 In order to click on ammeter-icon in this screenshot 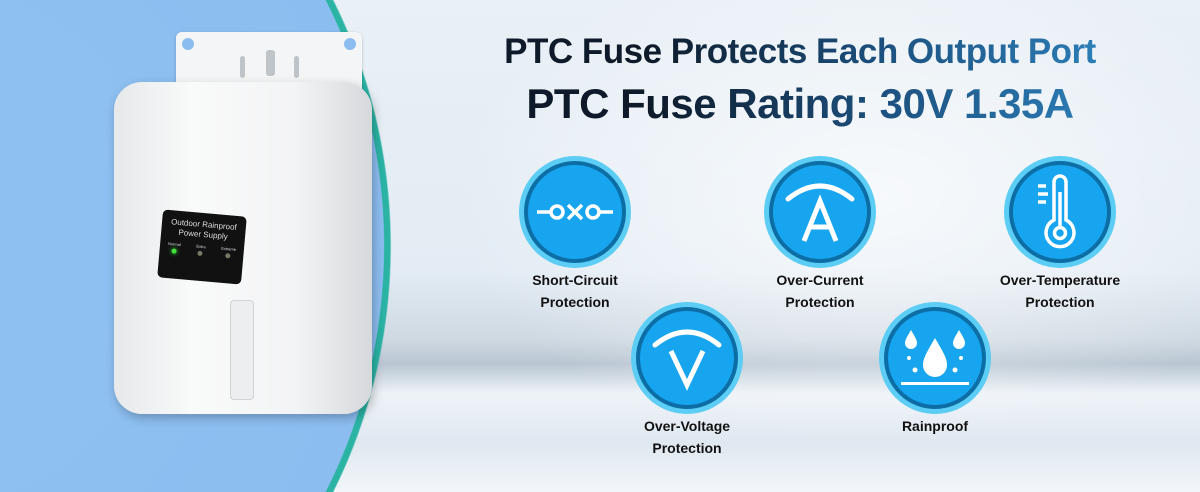, I will do `click(820, 212)`.